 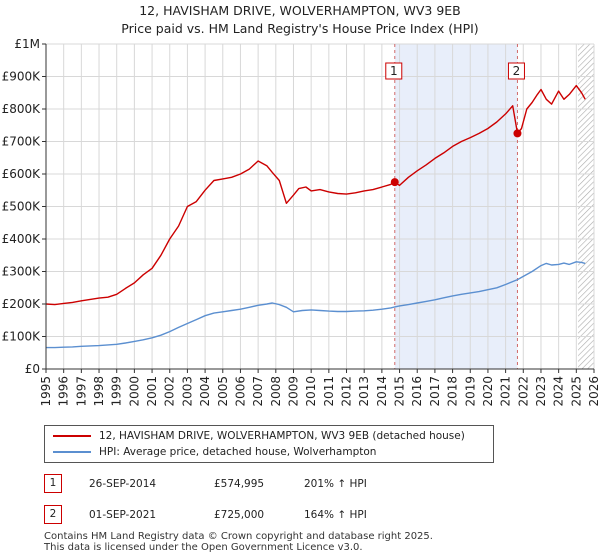 What do you see at coordinates (72, 436) in the screenshot?
I see `property-line-swatch` at bounding box center [72, 436].